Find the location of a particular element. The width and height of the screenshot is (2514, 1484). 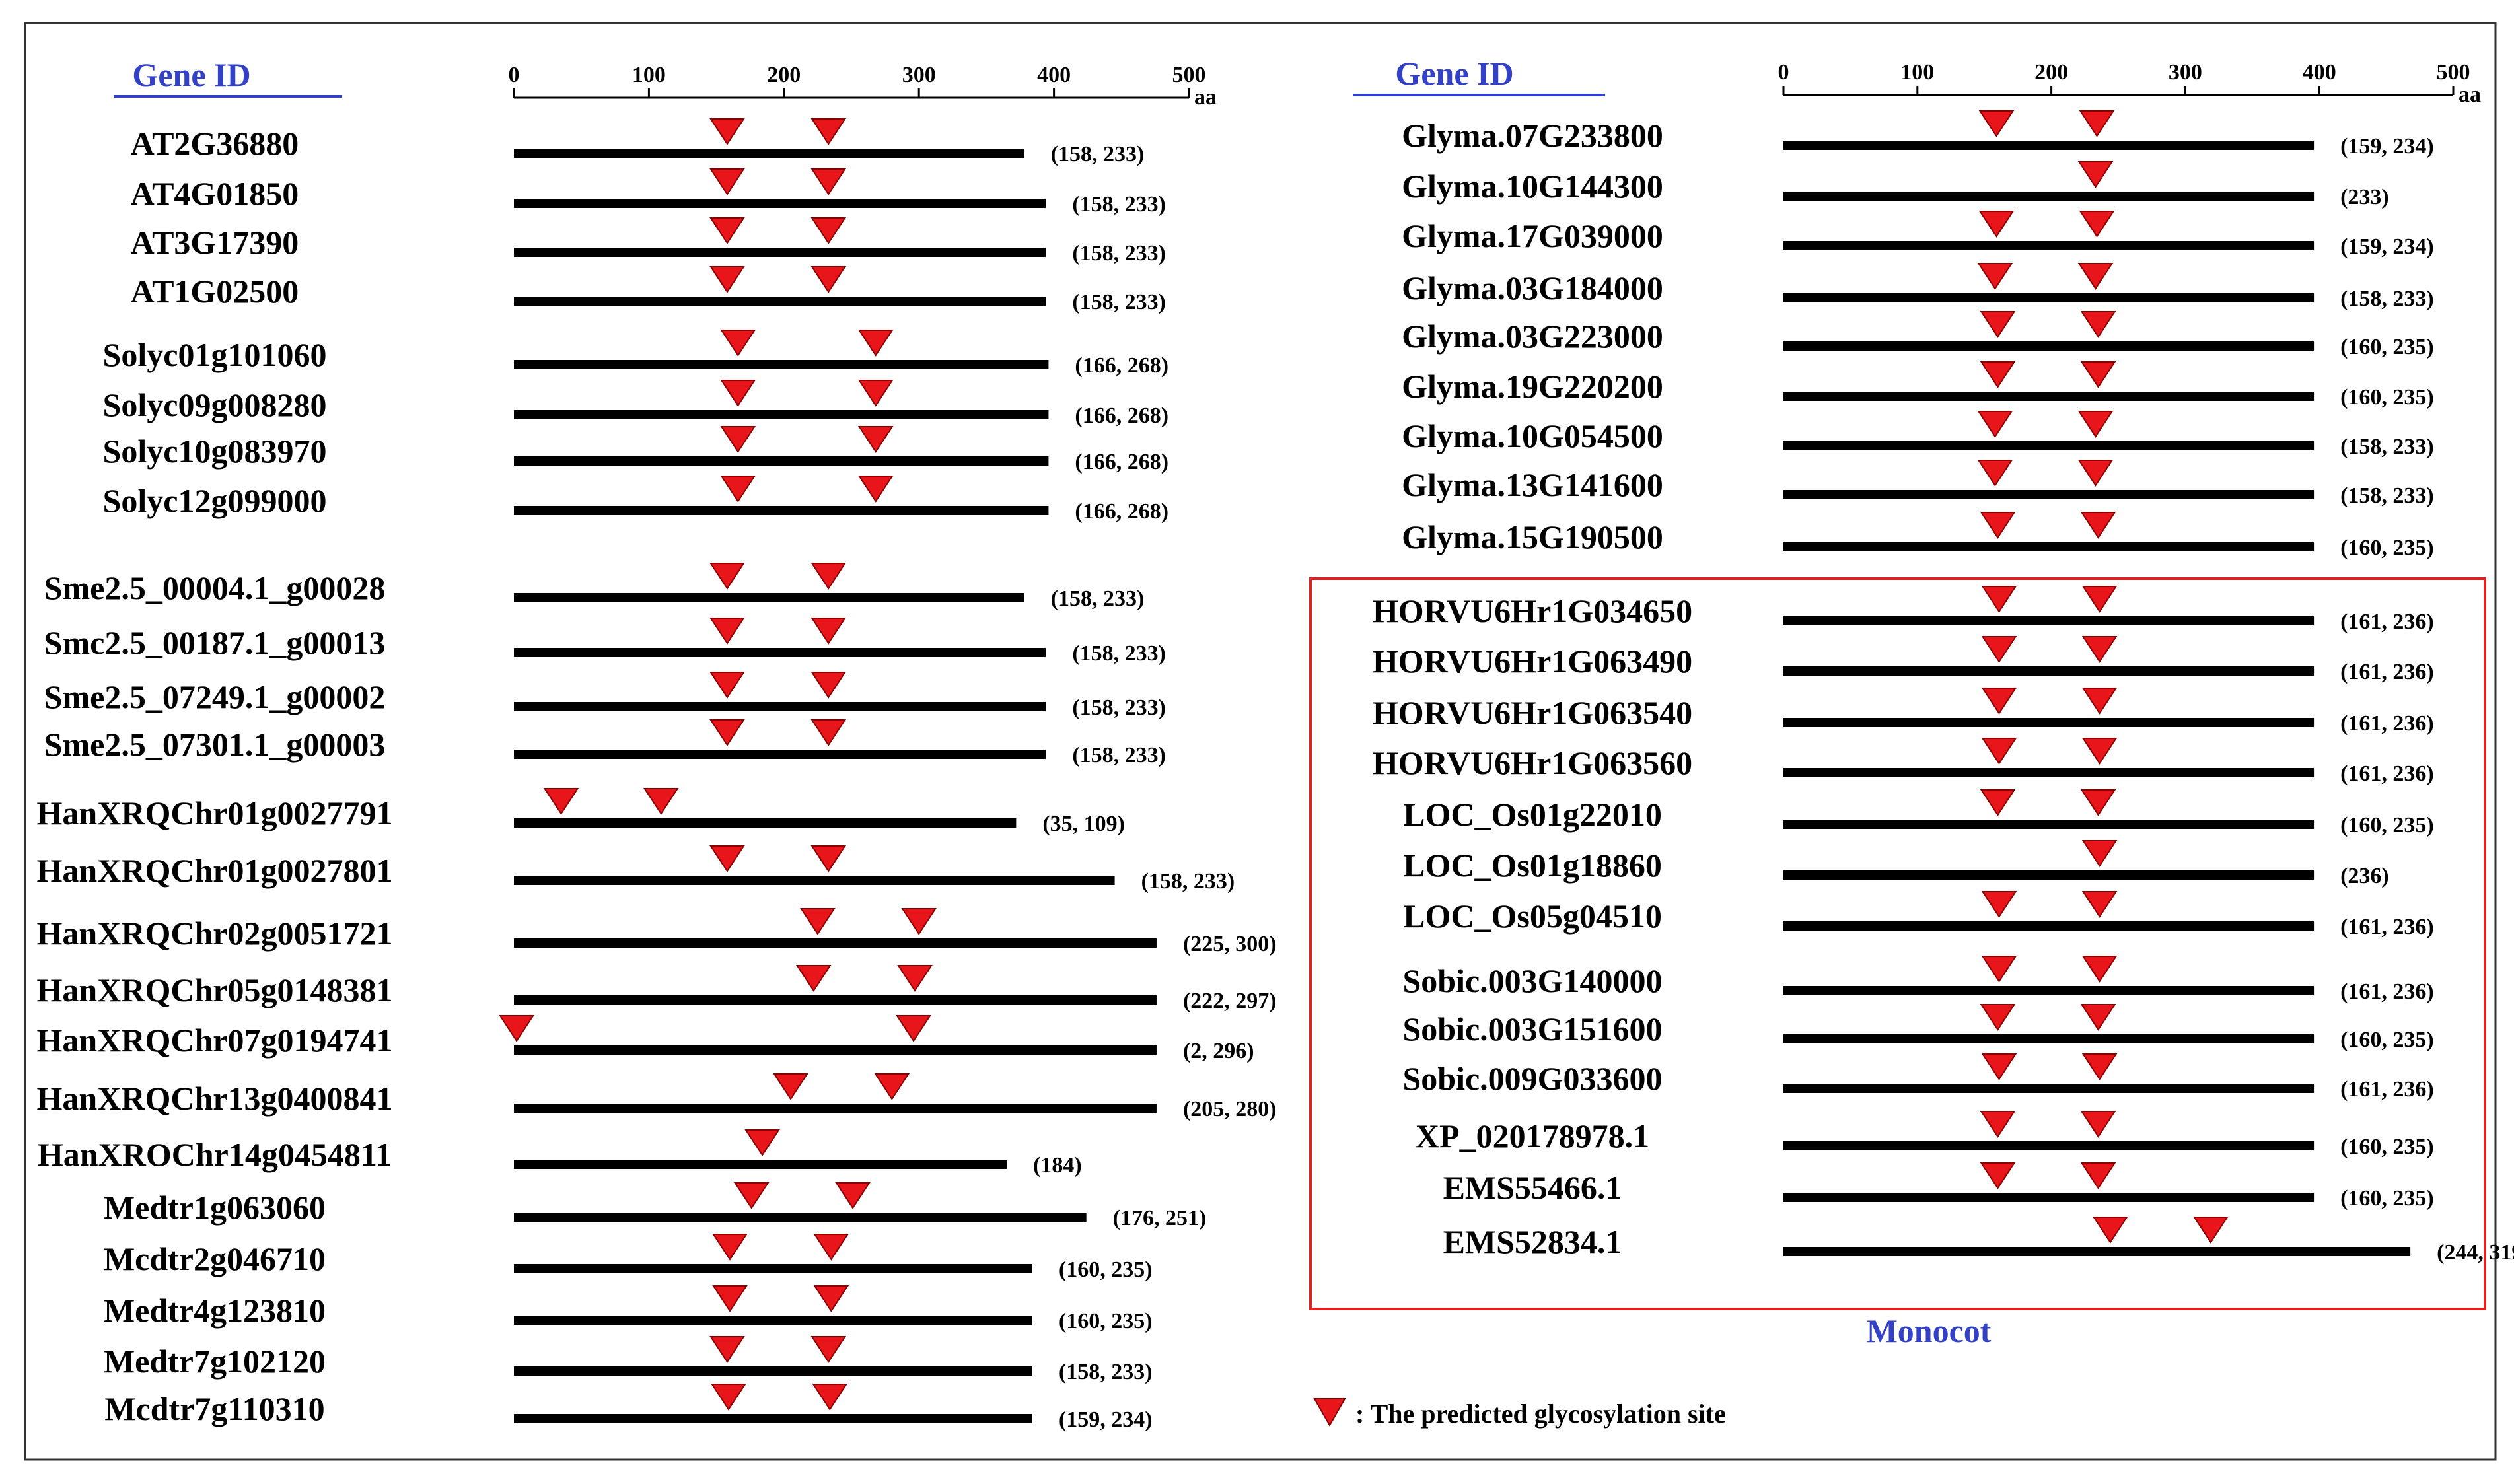

gene-row: AT2G36880 (158, 233) is located at coordinates (637, 142).